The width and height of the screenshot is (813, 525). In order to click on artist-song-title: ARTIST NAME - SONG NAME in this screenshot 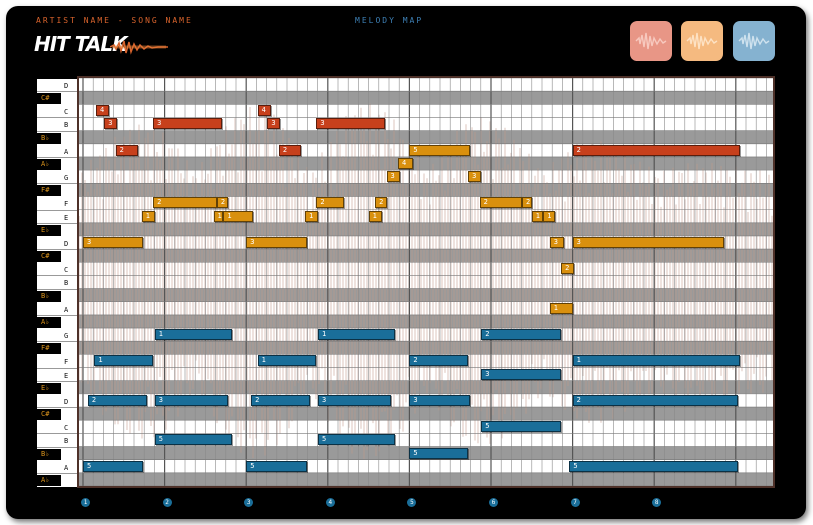, I will do `click(114, 20)`.